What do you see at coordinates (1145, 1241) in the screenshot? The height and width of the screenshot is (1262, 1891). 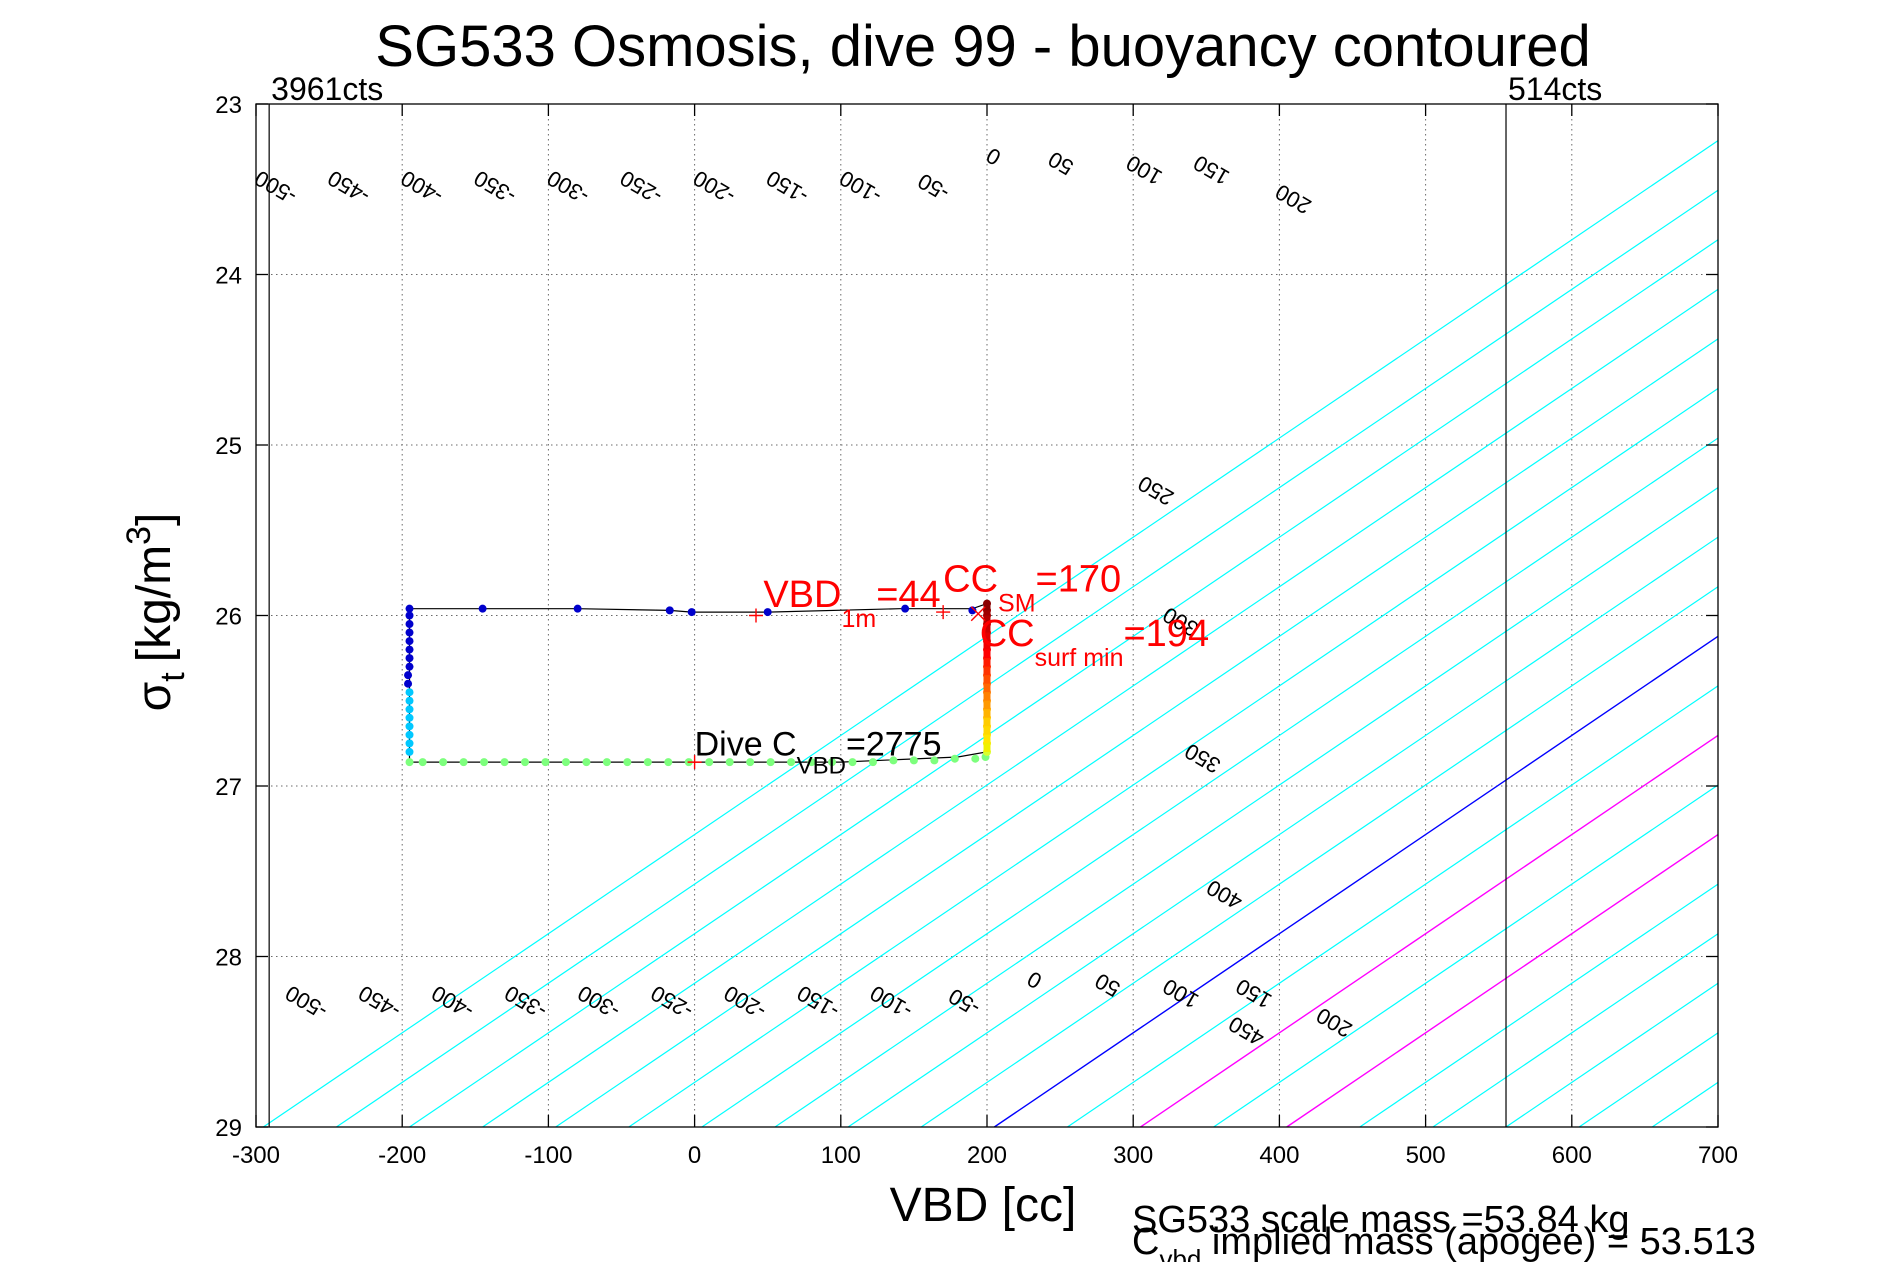 I see `footer-implied-mass-symbol: C` at bounding box center [1145, 1241].